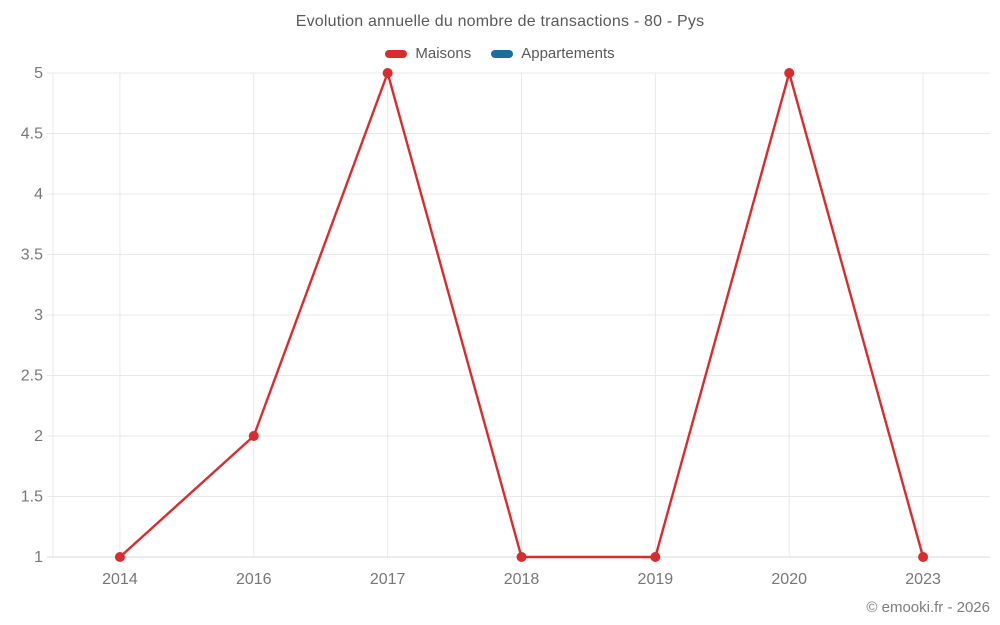  What do you see at coordinates (928, 607) in the screenshot?
I see `watermark: © emooki.fr - 2026` at bounding box center [928, 607].